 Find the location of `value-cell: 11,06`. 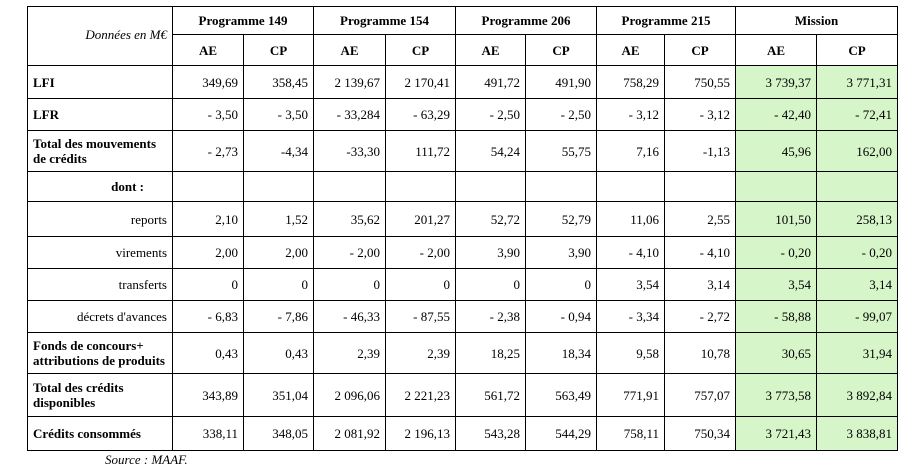

value-cell: 11,06 is located at coordinates (630, 219).